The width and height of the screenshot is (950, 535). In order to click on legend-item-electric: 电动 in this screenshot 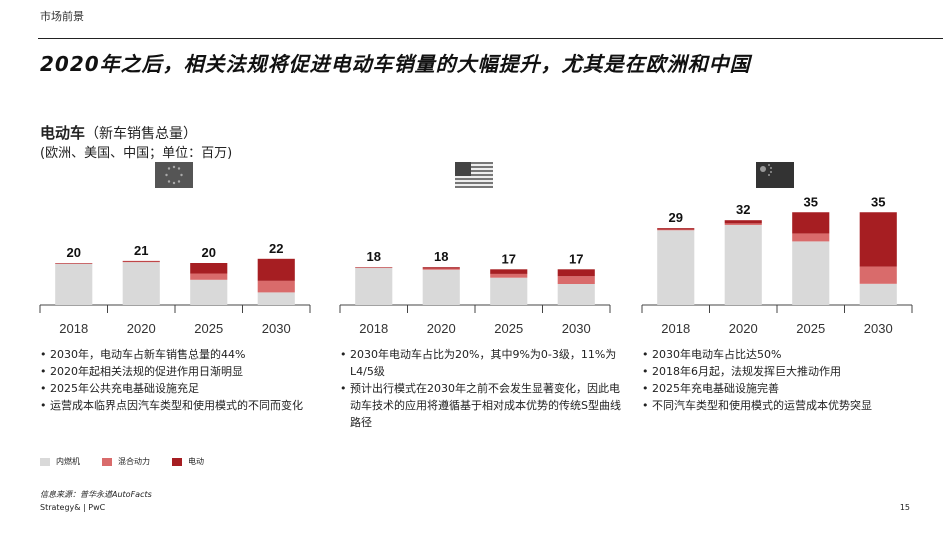, I will do `click(188, 461)`.